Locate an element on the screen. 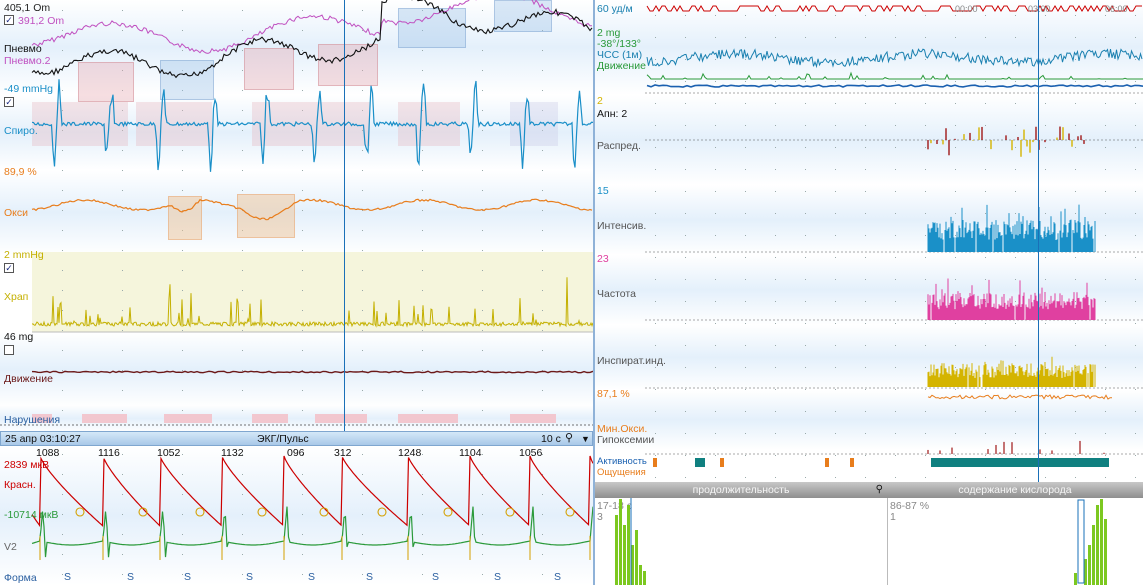  spiro-checkbox: ✓ is located at coordinates (9, 102).